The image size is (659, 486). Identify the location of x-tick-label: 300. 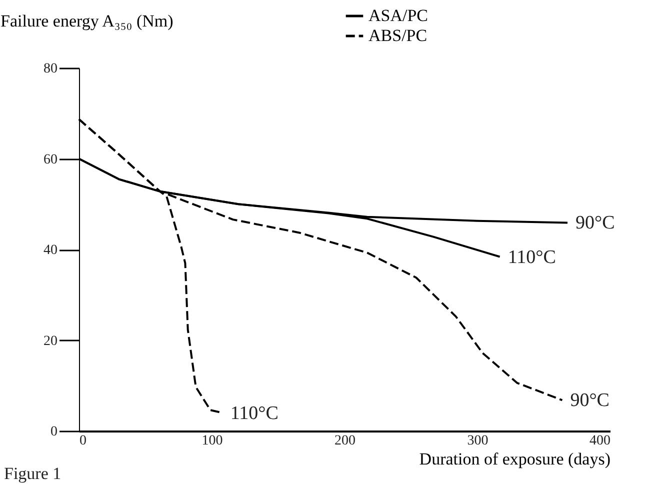
(477, 441).